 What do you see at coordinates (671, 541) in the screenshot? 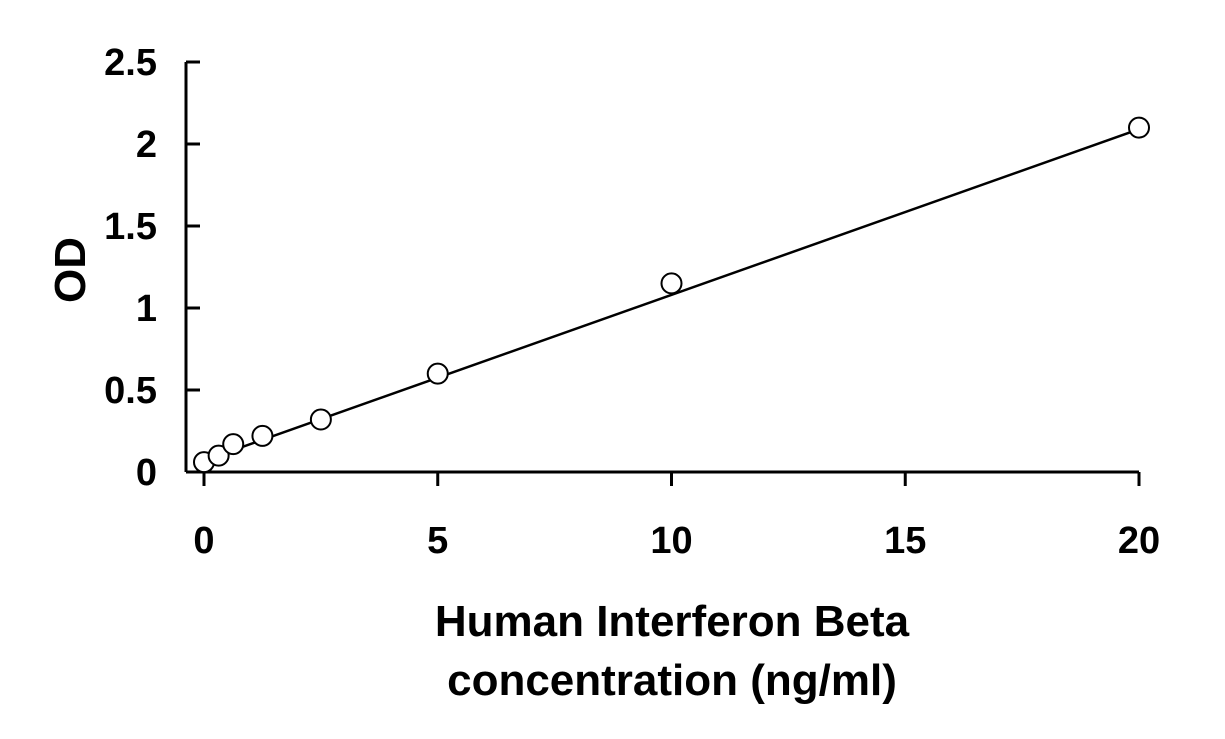
I see `x-tick-label: 10` at bounding box center [671, 541].